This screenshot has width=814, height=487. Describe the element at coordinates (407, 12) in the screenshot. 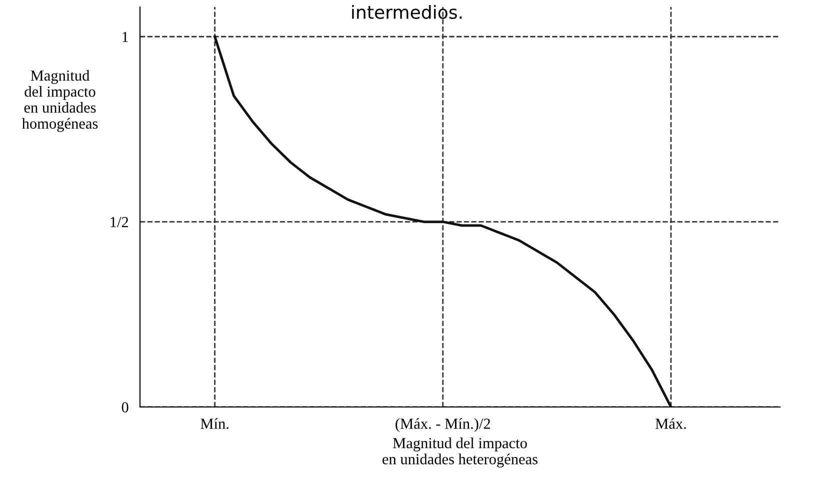

I see `chart-title: intermedios.` at that location.